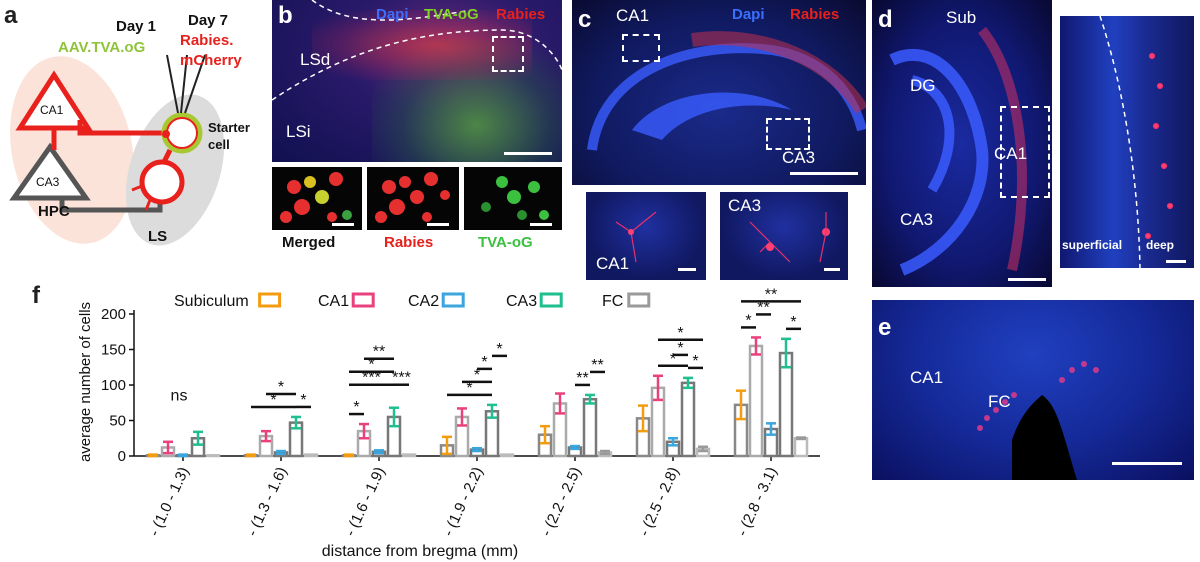 This screenshot has height=562, width=1200. What do you see at coordinates (1038, 420) in the screenshot?
I see `e-section` at bounding box center [1038, 420].